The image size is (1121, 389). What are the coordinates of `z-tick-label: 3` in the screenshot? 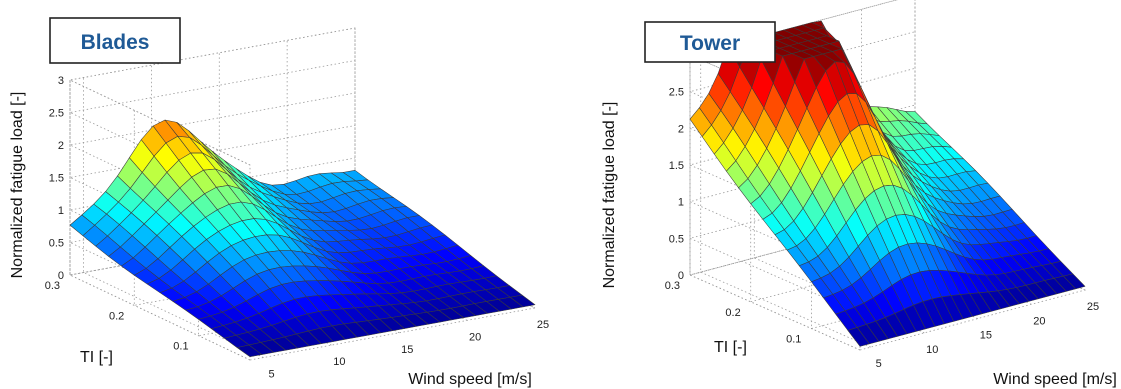 It's located at (61, 81).